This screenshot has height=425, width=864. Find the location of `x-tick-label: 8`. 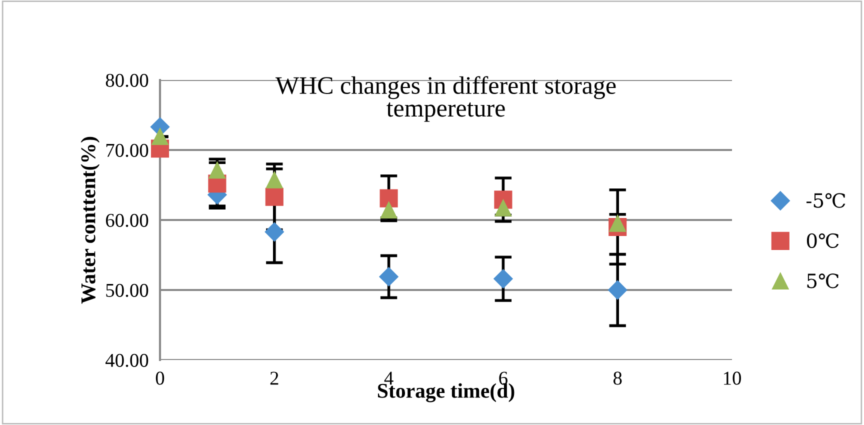

x-tick-label: 8 is located at coordinates (617, 378).